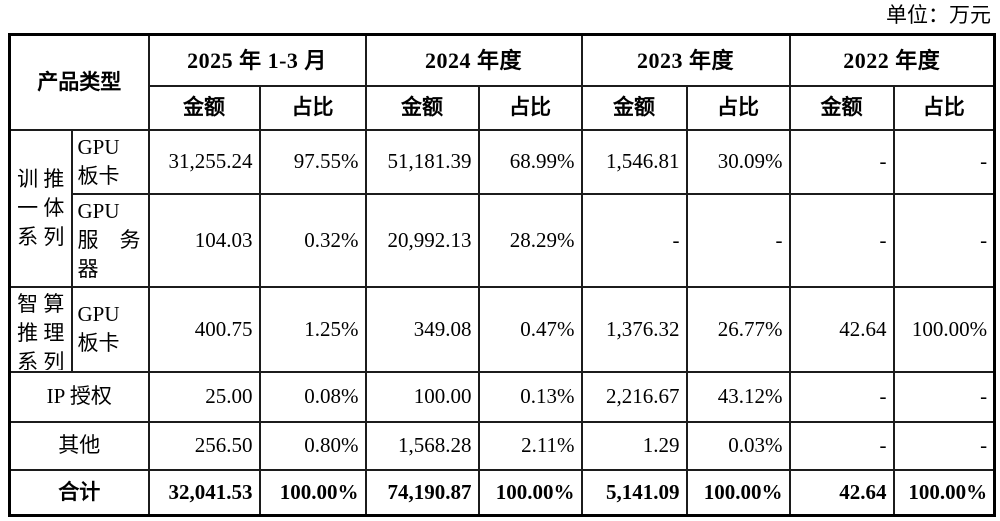  What do you see at coordinates (204, 445) in the screenshot?
I see `value-cell: 256.50` at bounding box center [204, 445].